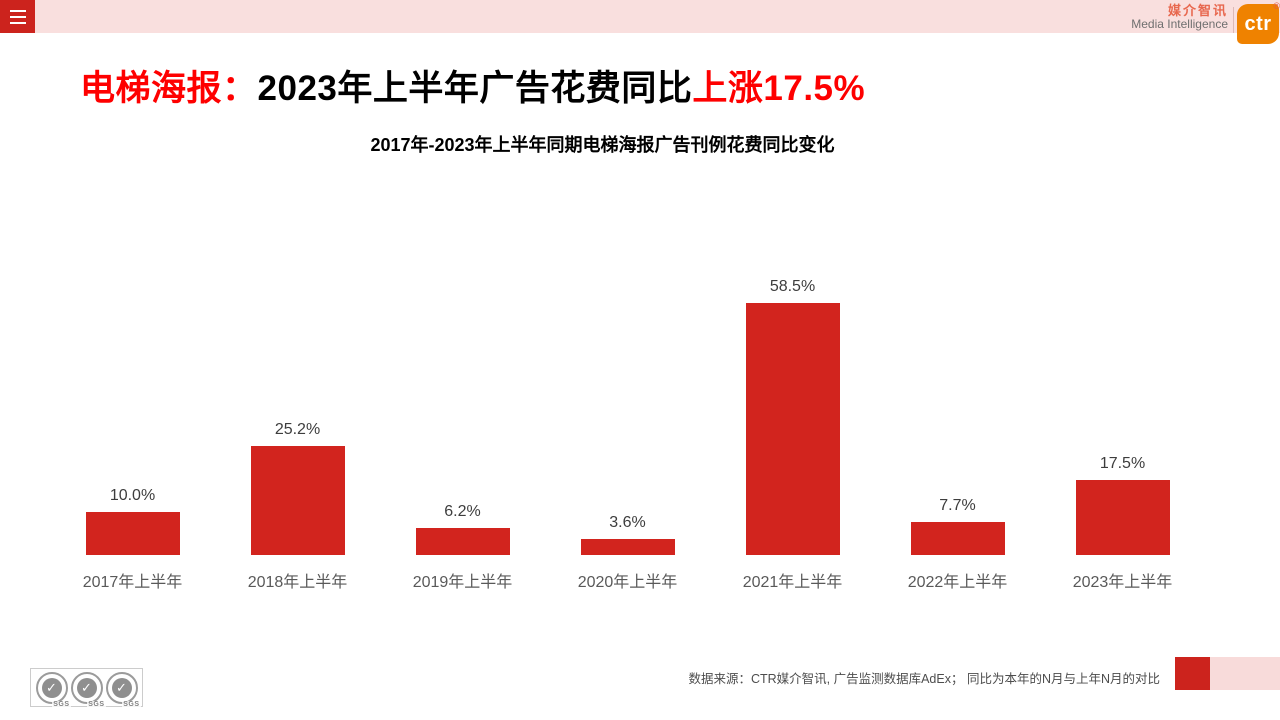 This screenshot has width=1280, height=720. I want to click on bar-value-label: 17.5%, so click(1122, 463).